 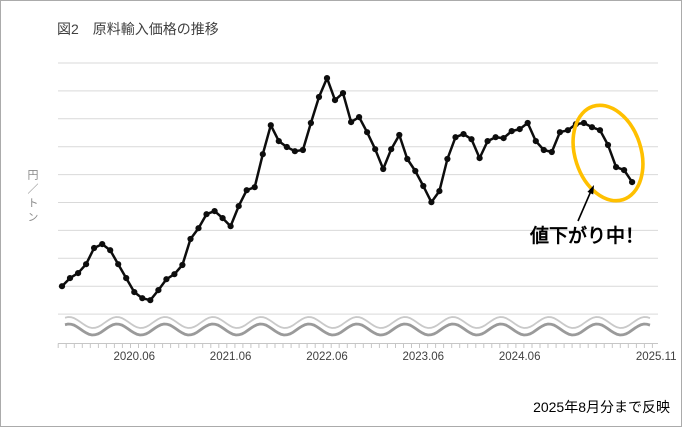 I want to click on y-axis-unit-label: 円／トン, so click(x=32, y=197).